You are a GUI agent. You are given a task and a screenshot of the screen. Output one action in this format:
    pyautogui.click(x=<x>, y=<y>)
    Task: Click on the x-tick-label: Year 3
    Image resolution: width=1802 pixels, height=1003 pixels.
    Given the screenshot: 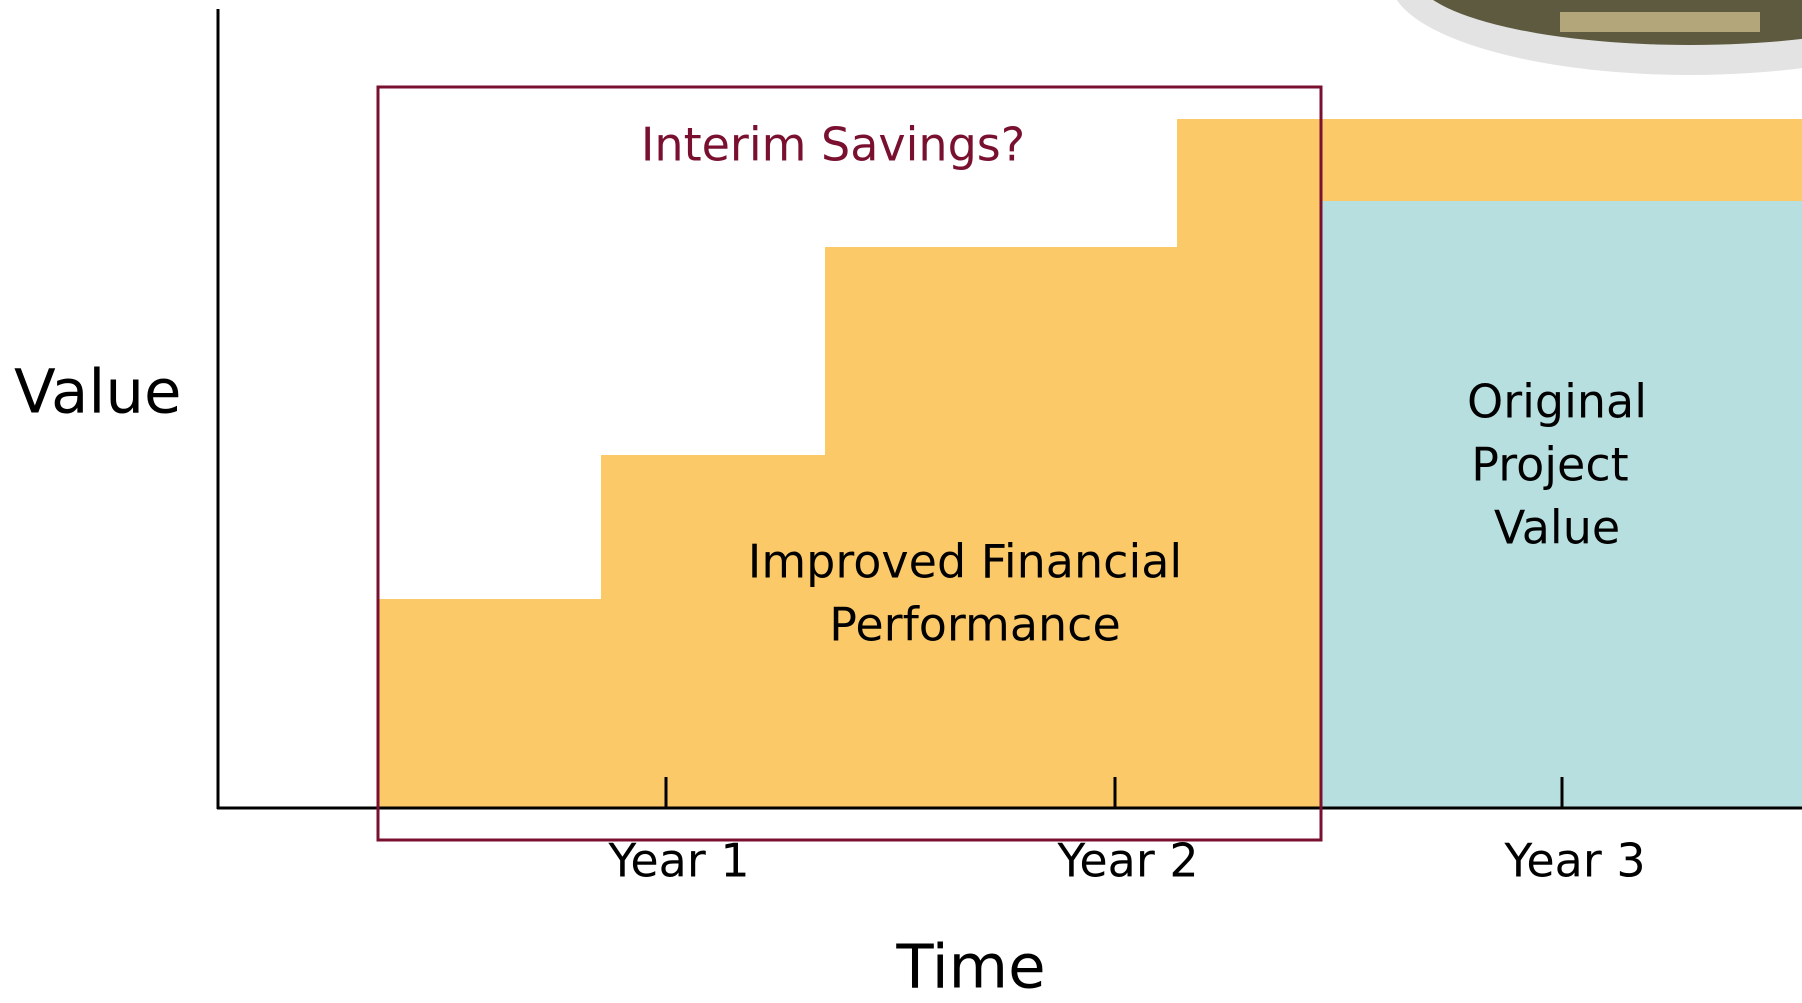 What is the action you would take?
    pyautogui.click(x=1574, y=861)
    